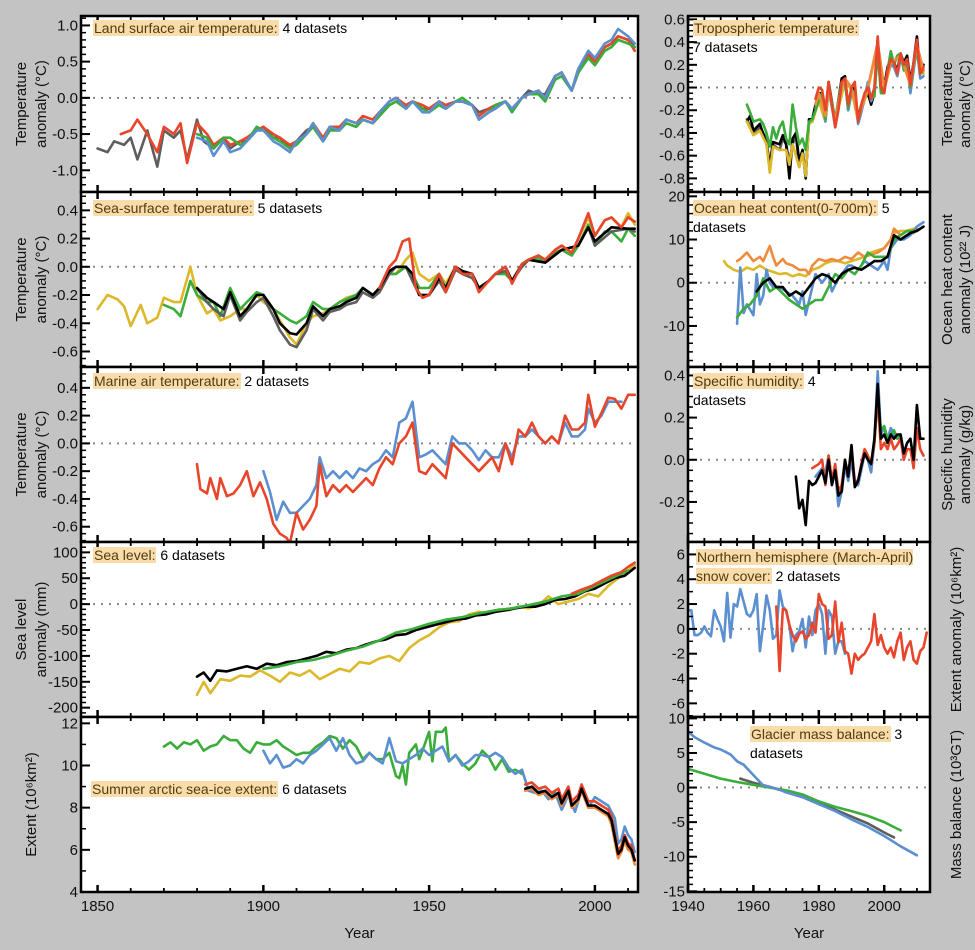 This screenshot has height=950, width=975. I want to click on y-axis-label: anomaly (mm), so click(41, 630).